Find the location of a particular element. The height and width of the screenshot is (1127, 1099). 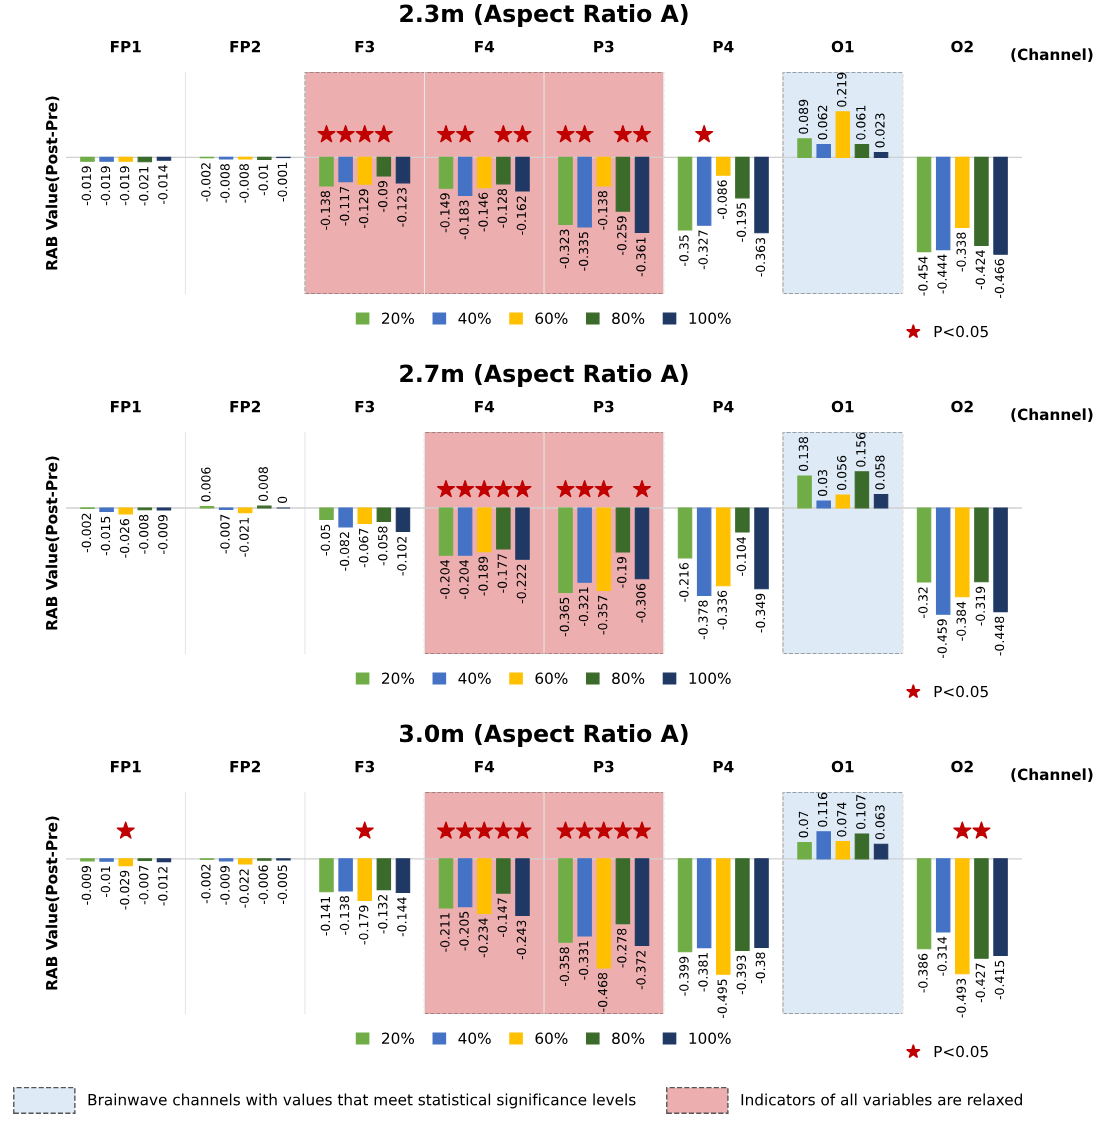

data-label: -0.05 is located at coordinates (325, 540).